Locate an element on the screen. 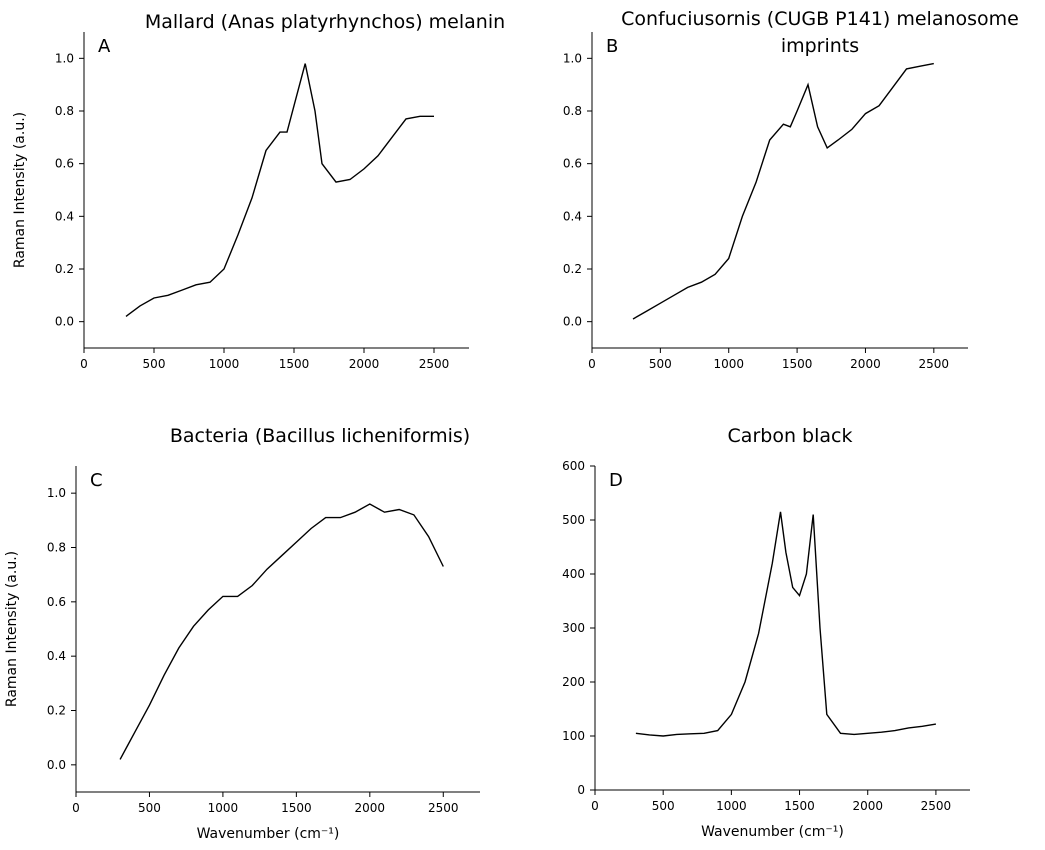 The height and width of the screenshot is (850, 1045). chart-title: Bacteria (Bacillus licheniformis) is located at coordinates (320, 436).